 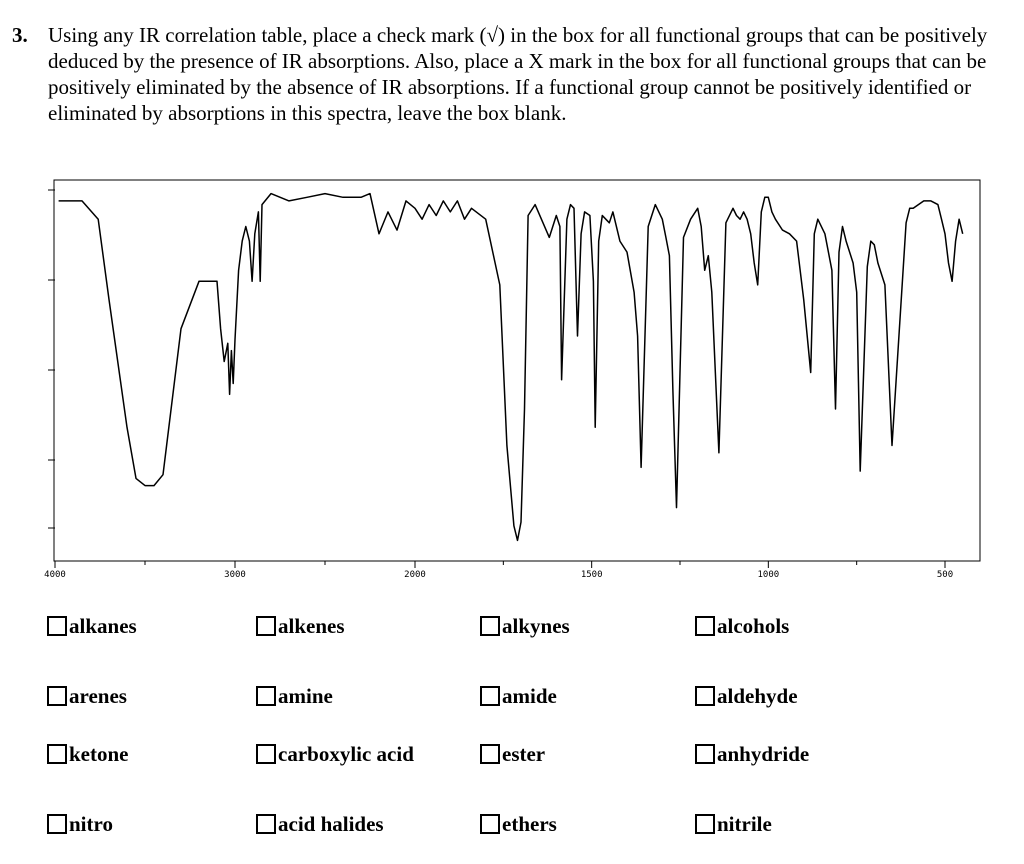 I want to click on y-axis-ticks, so click(x=51, y=359).